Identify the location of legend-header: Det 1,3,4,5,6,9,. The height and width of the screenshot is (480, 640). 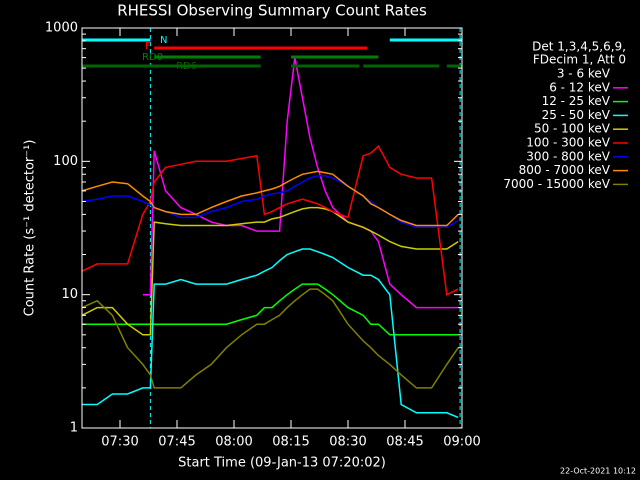
(579, 47).